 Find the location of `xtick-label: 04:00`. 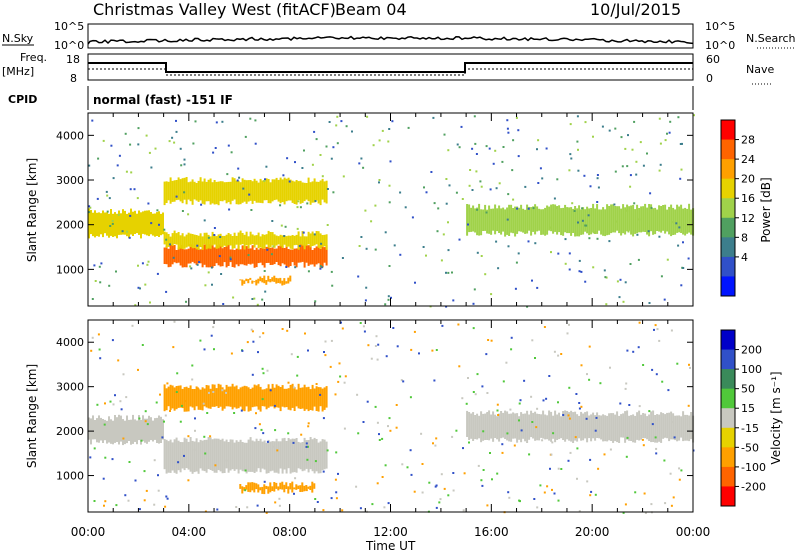

xtick-label: 04:00 is located at coordinates (189, 532).